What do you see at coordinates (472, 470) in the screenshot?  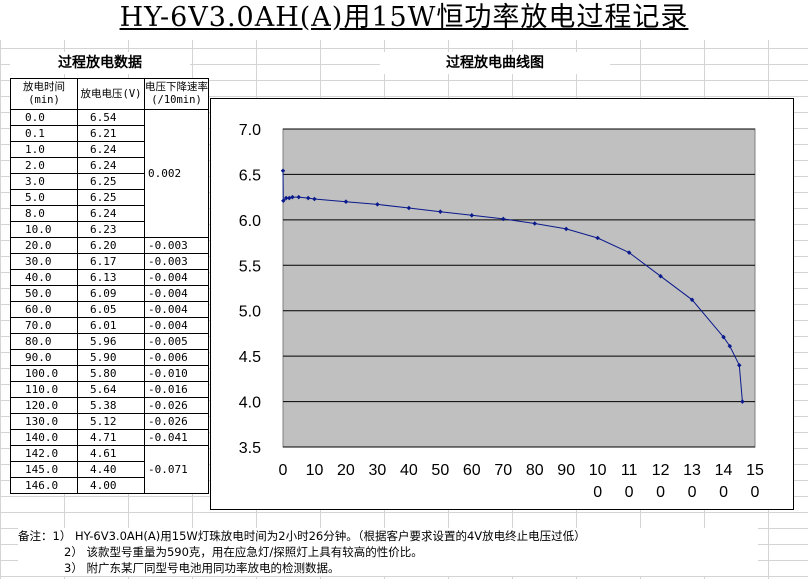 I see `x-tick-label: 60` at bounding box center [472, 470].